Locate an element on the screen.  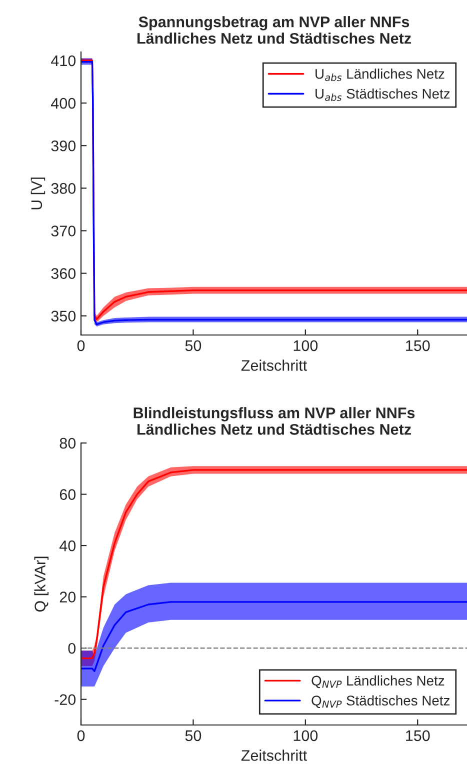
y-tick-label: 390 is located at coordinates (63, 146).